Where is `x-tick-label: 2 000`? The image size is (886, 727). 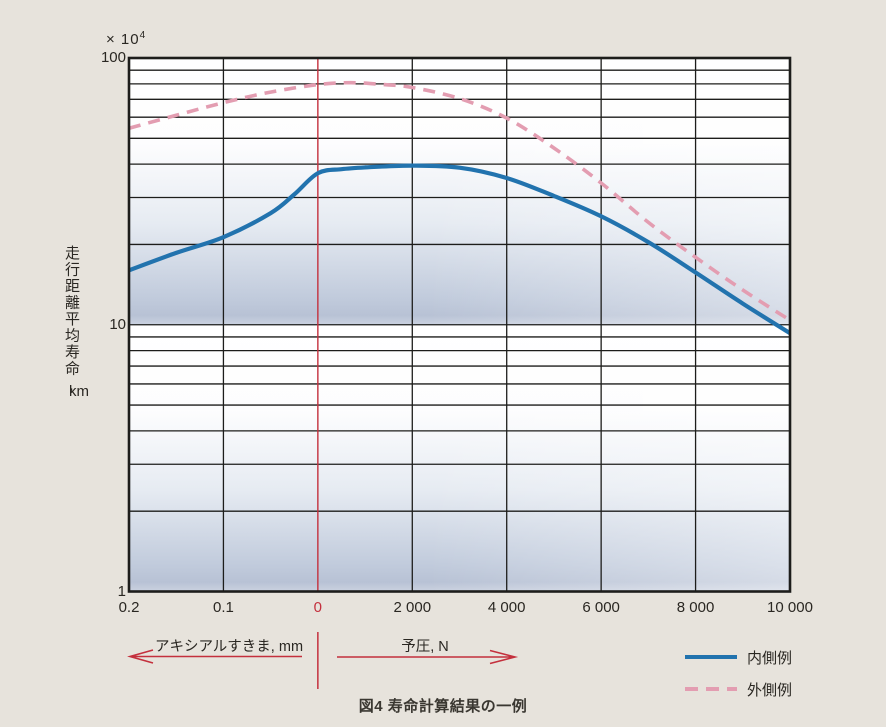 x-tick-label: 2 000 is located at coordinates (412, 607).